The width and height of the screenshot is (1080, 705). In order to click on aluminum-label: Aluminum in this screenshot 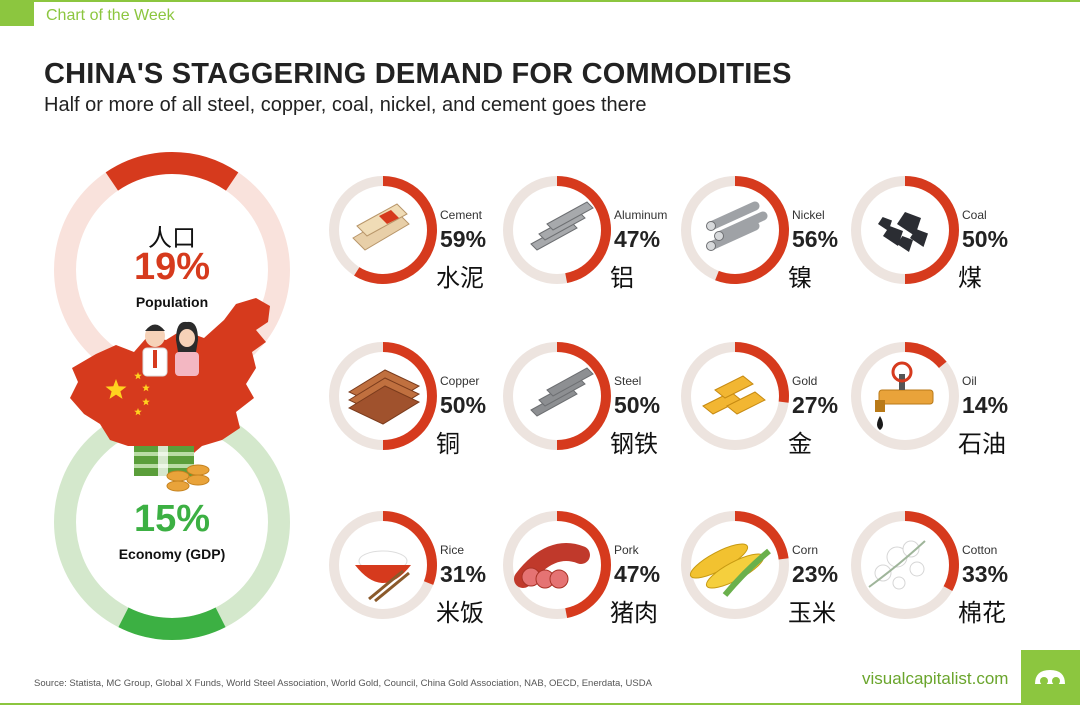, I will do `click(641, 215)`.